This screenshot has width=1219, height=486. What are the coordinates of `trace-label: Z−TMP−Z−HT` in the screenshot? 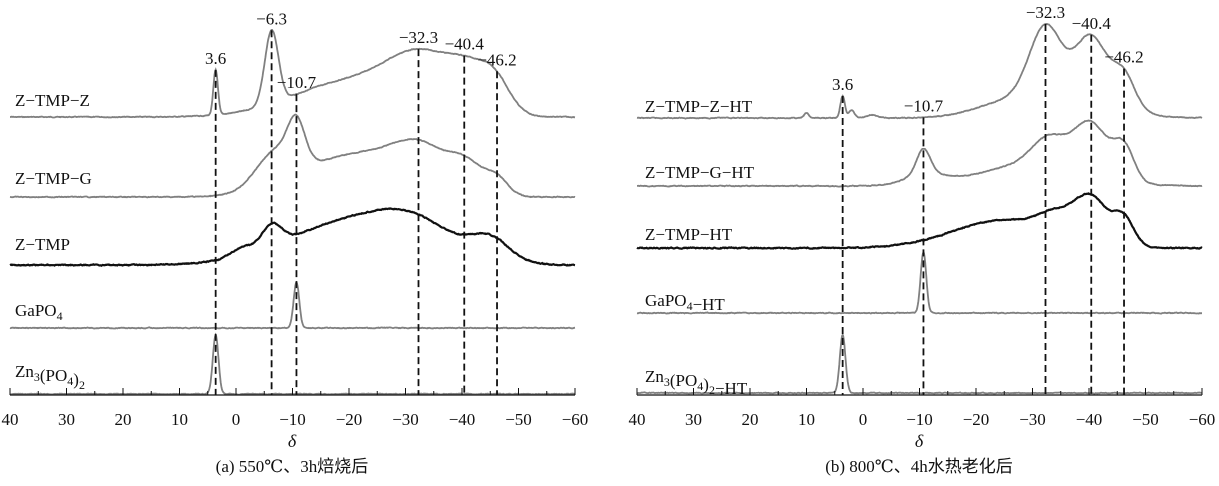 It's located at (699, 106).